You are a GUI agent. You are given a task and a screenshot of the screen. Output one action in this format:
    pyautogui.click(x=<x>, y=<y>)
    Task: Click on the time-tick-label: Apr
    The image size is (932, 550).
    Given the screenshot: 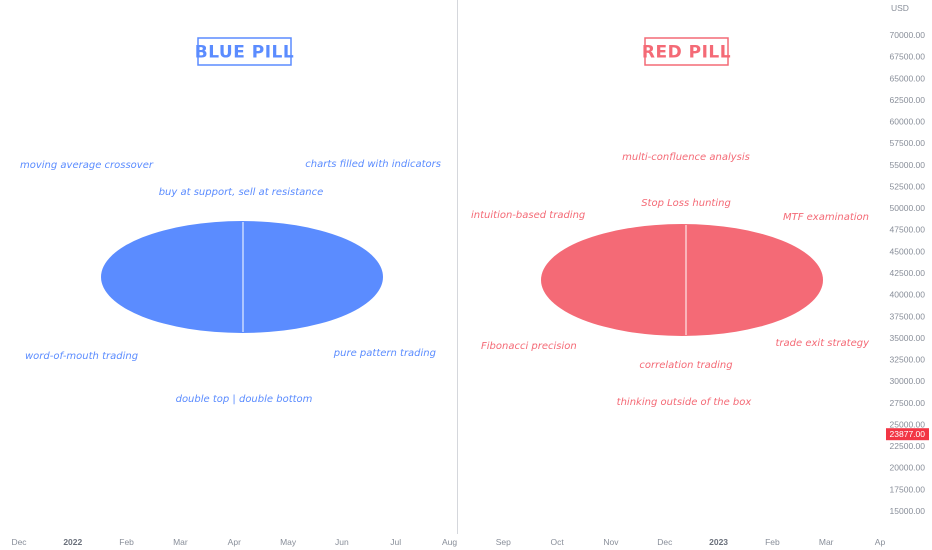 What is the action you would take?
    pyautogui.click(x=234, y=542)
    